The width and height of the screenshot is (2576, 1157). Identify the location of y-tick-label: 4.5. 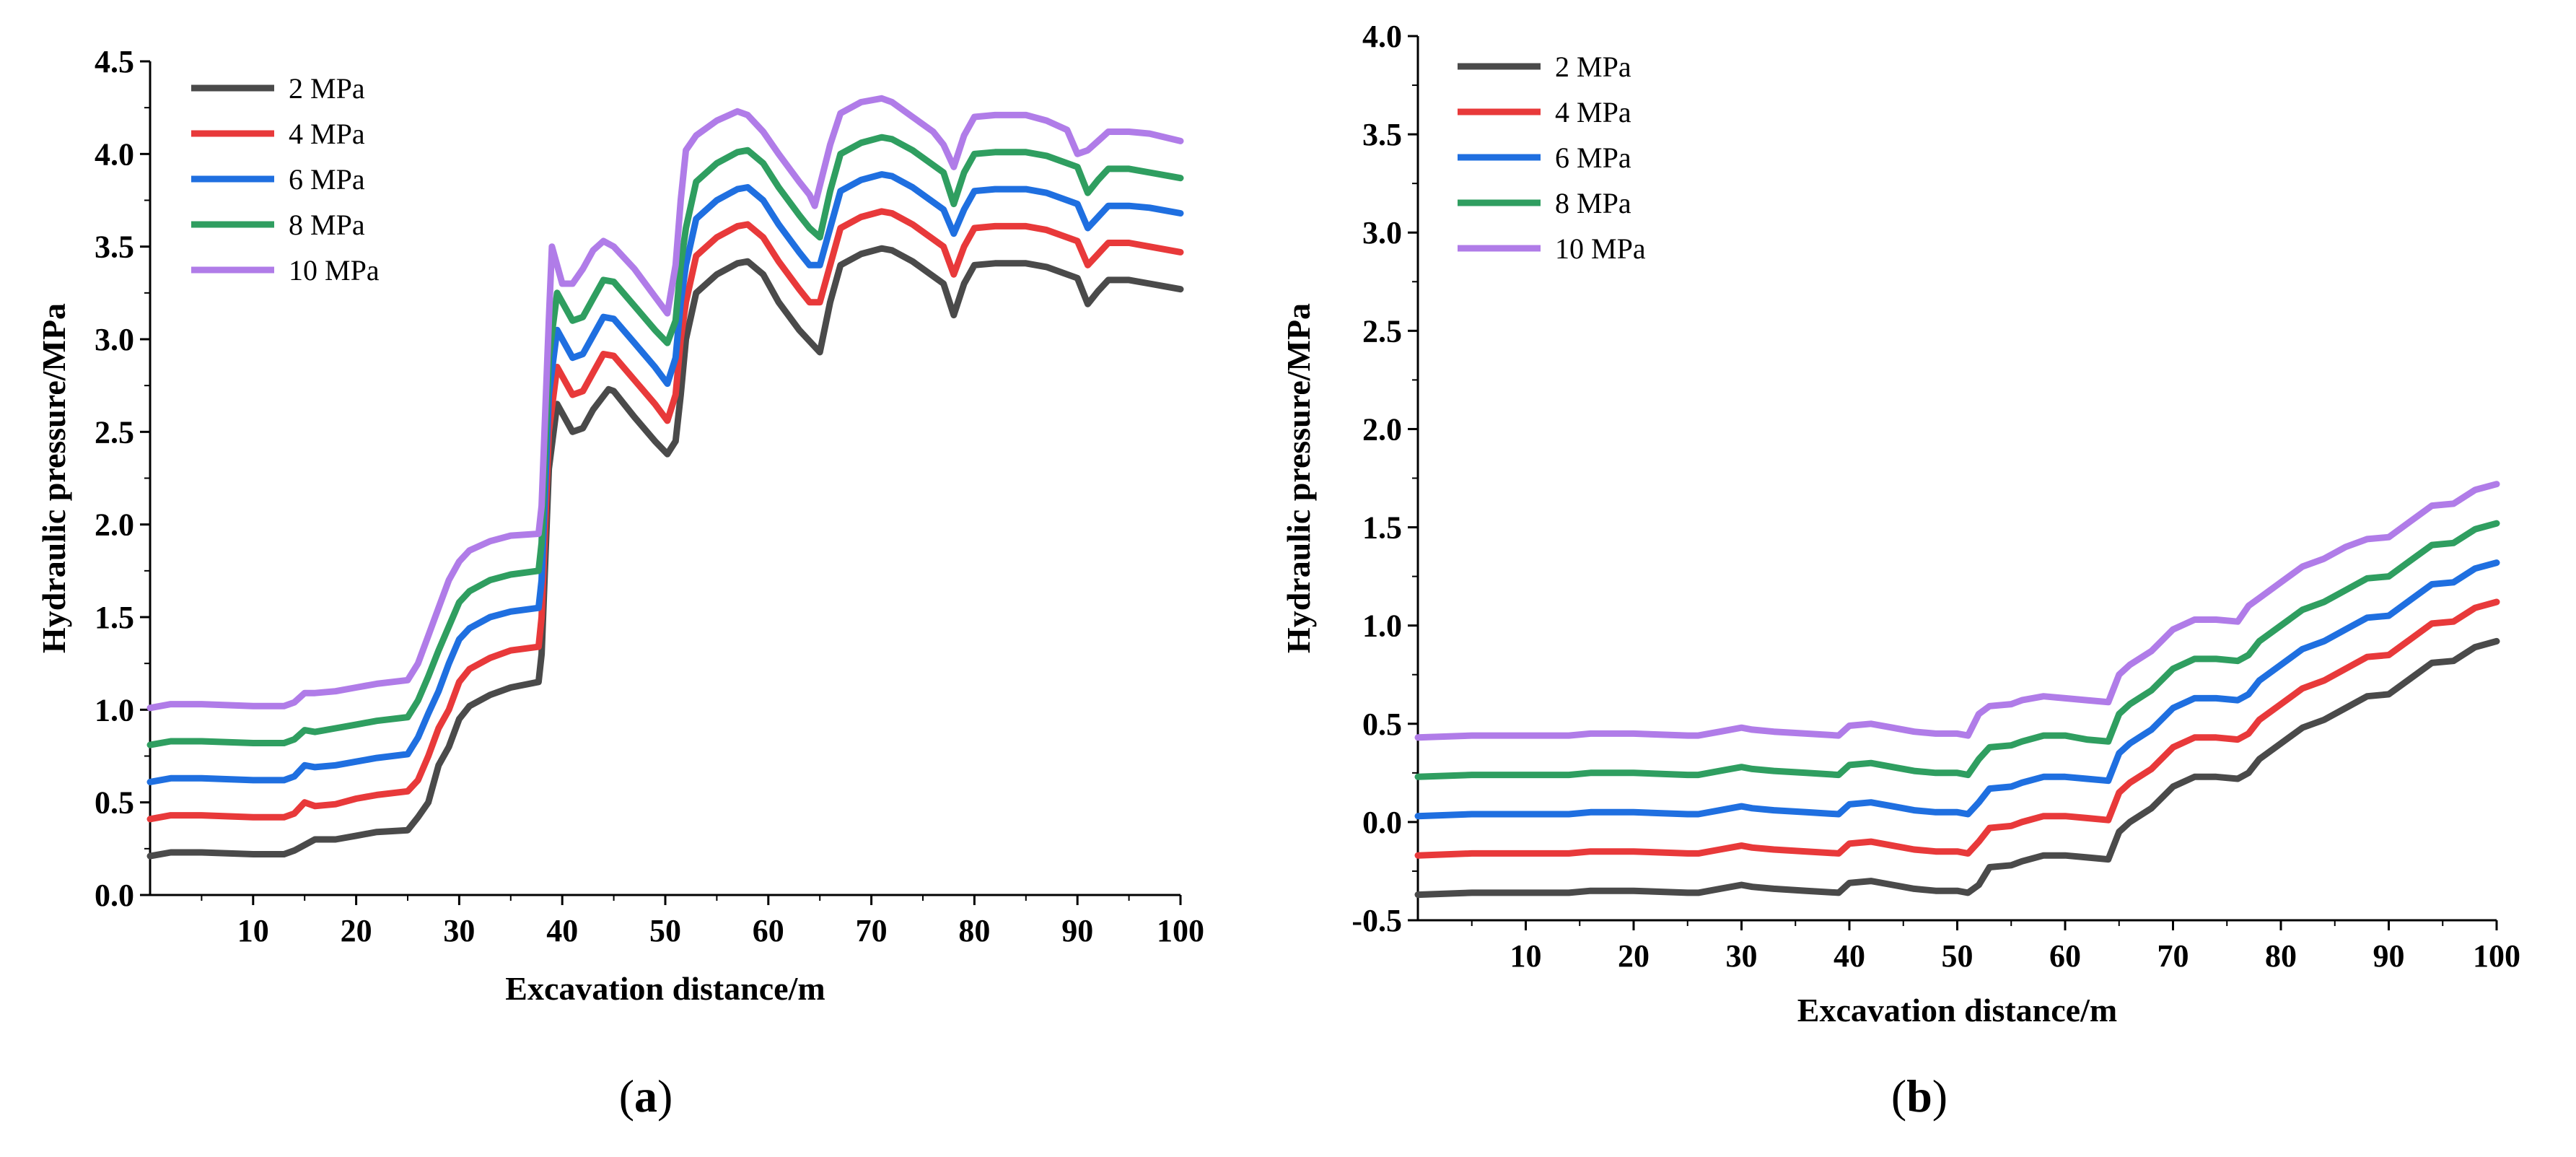
(114, 61).